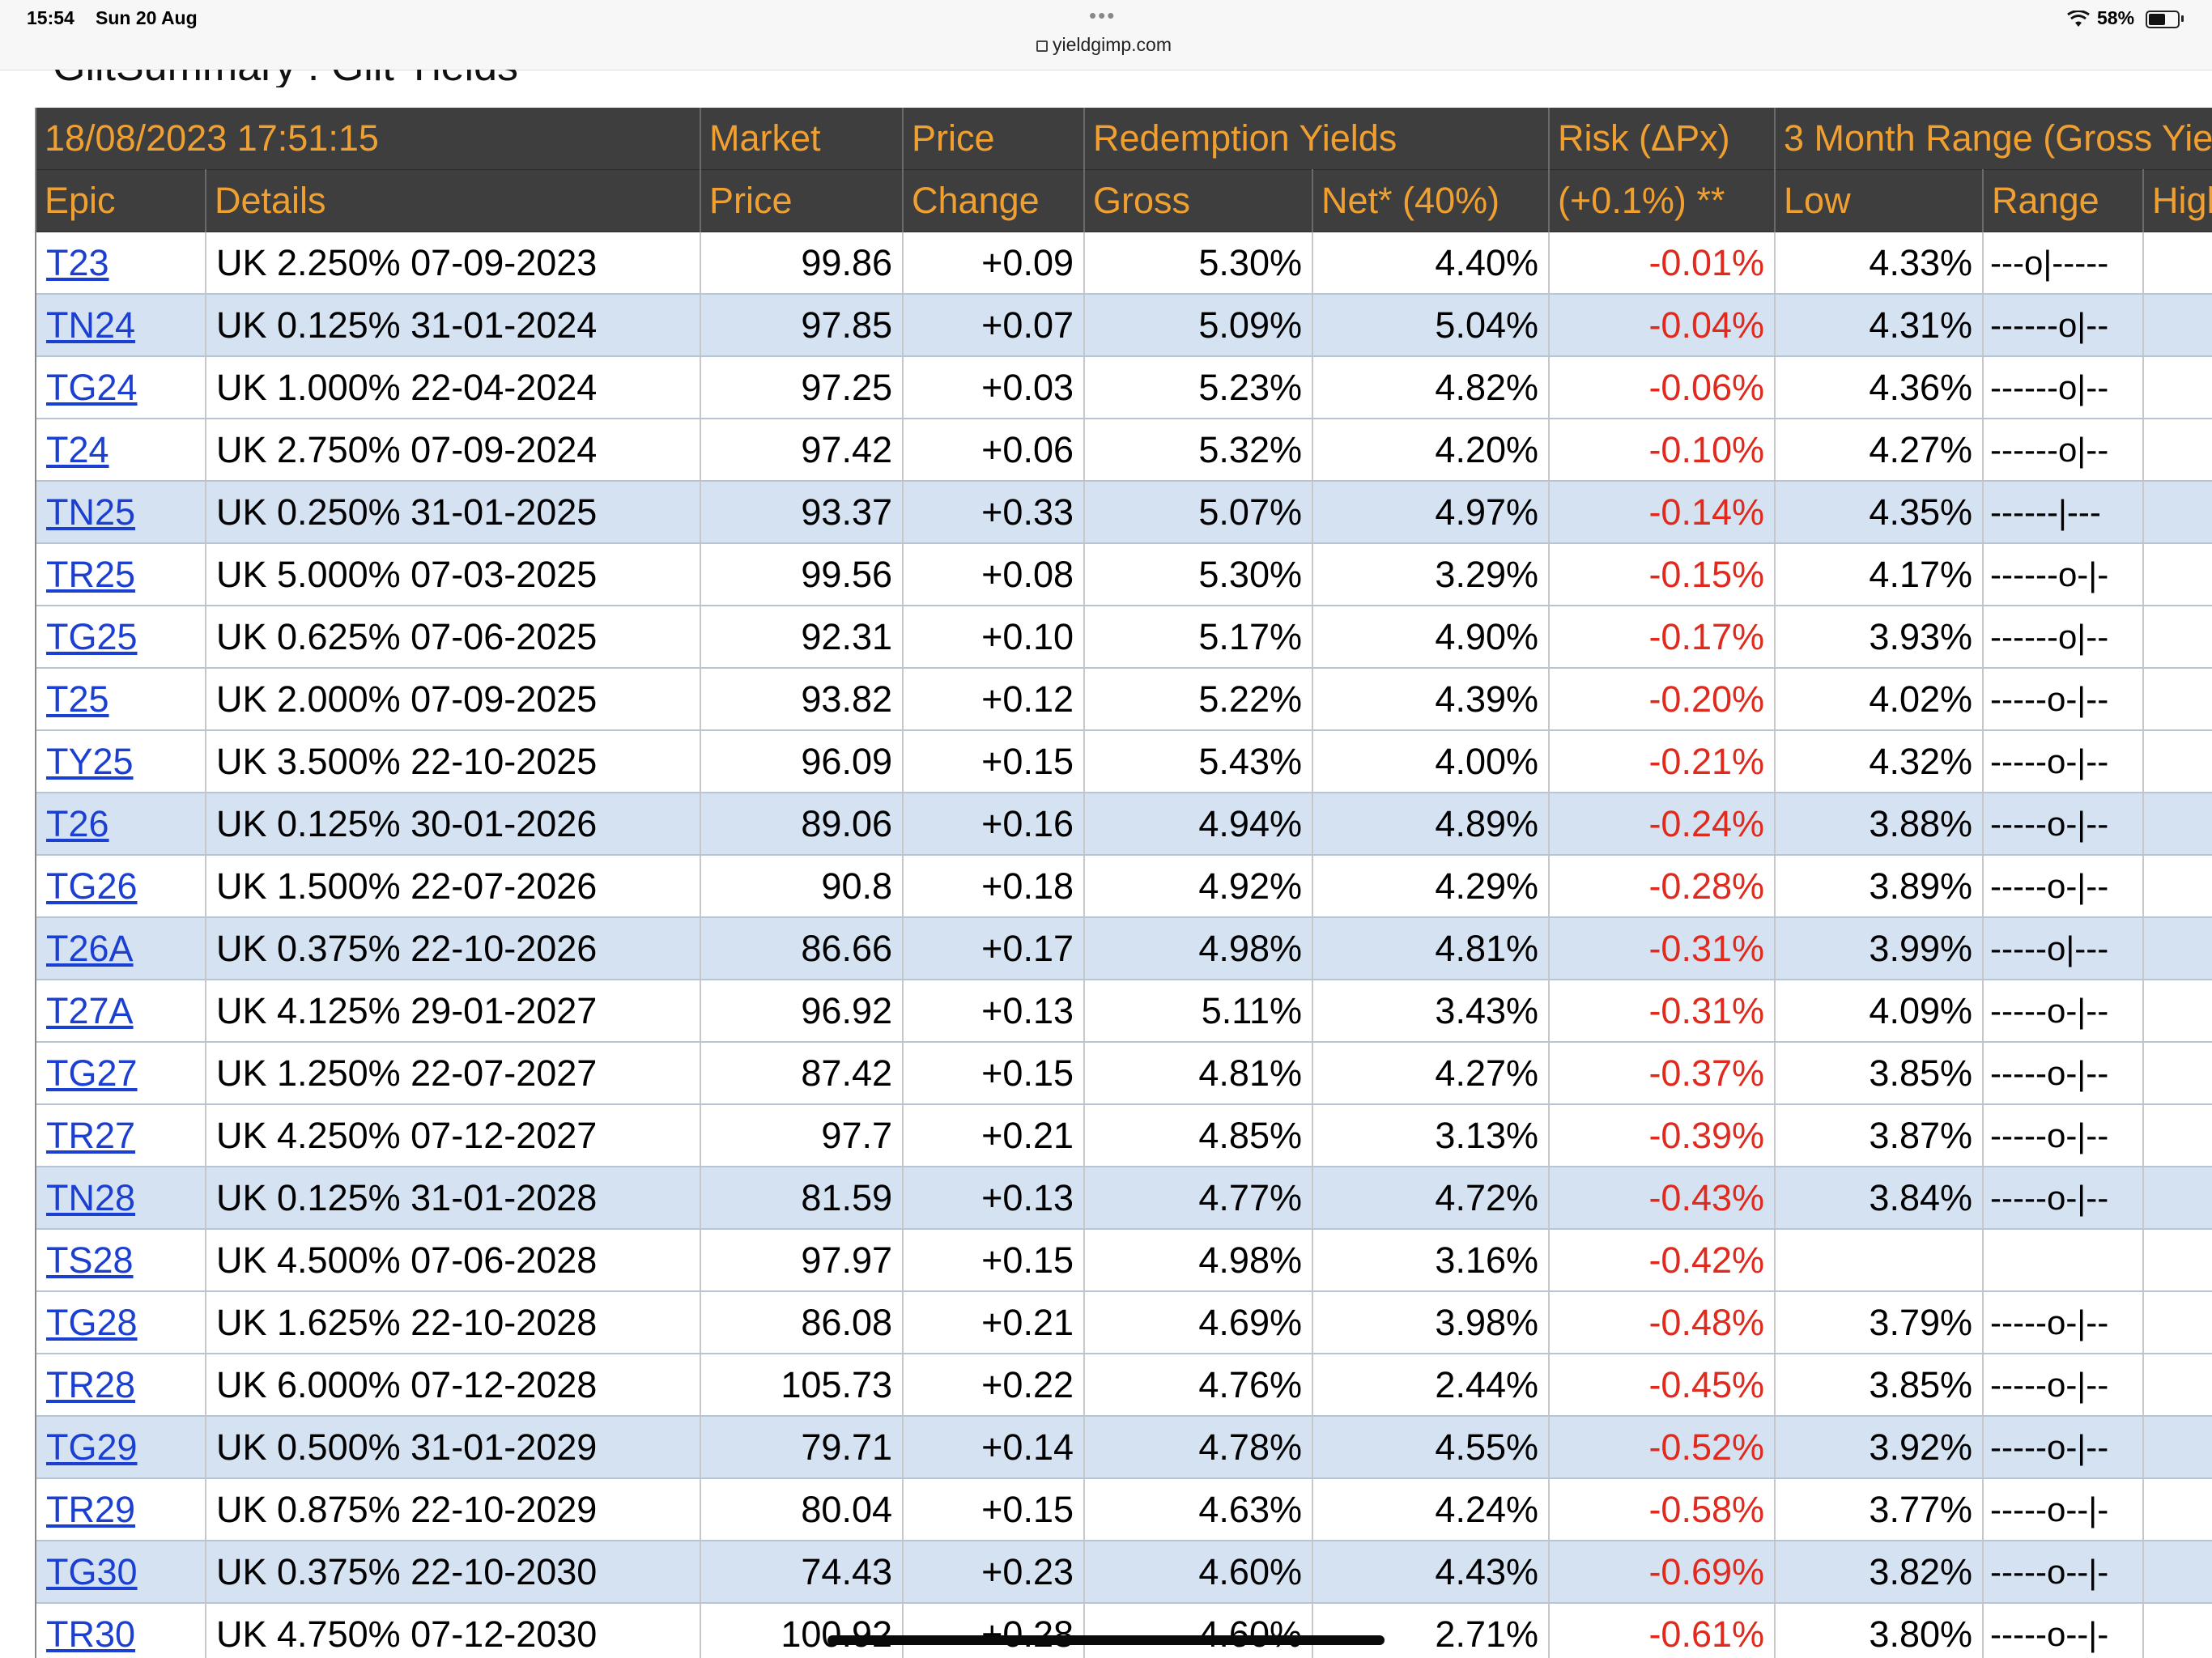 This screenshot has width=2212, height=1658. What do you see at coordinates (1662, 1385) in the screenshot?
I see `risk-cell: -0.45%` at bounding box center [1662, 1385].